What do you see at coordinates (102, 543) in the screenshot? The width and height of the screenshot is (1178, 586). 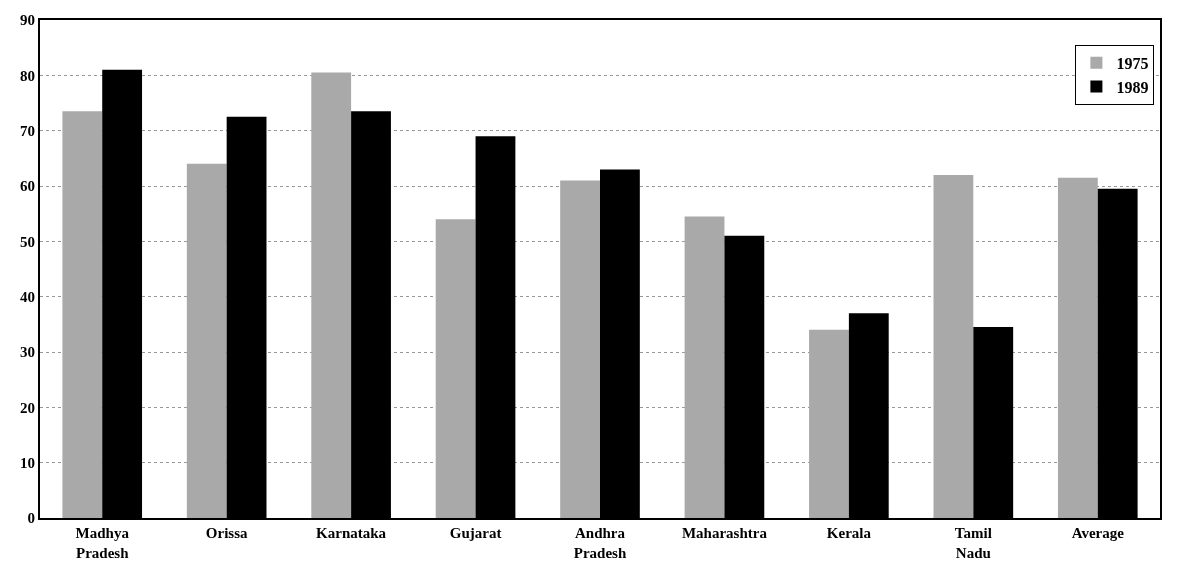 I see `x-tick-label: Madhya Pradesh` at bounding box center [102, 543].